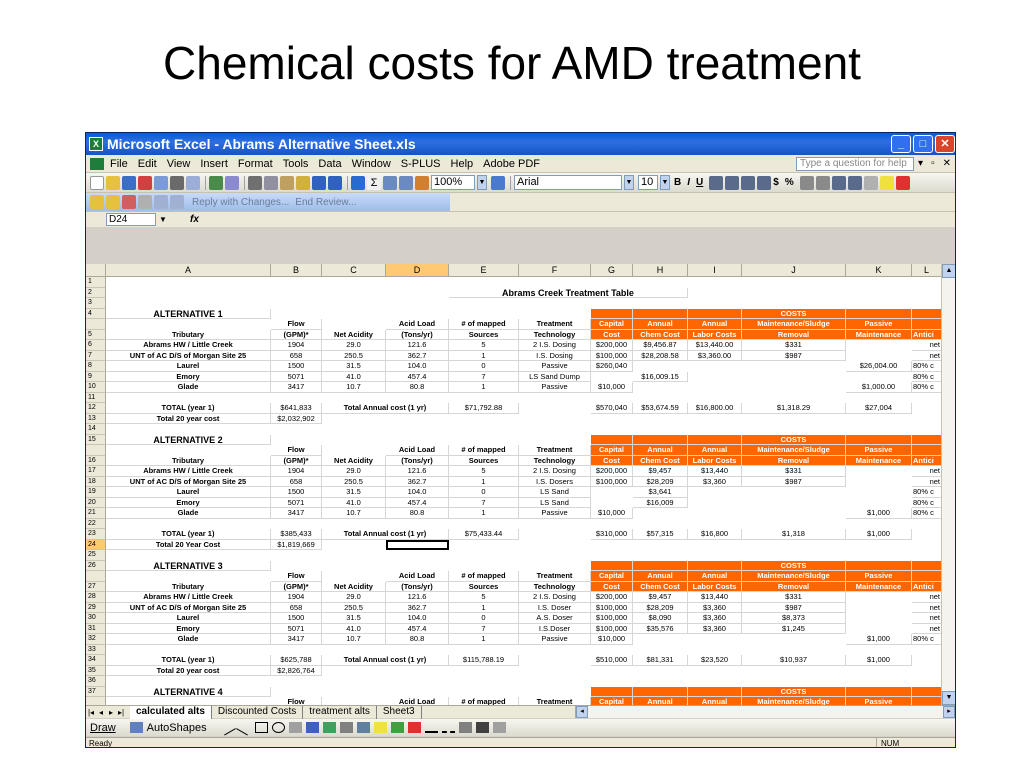 This screenshot has width=1024, height=768. What do you see at coordinates (296, 502) in the screenshot?
I see `cell-b20: 5071` at bounding box center [296, 502].